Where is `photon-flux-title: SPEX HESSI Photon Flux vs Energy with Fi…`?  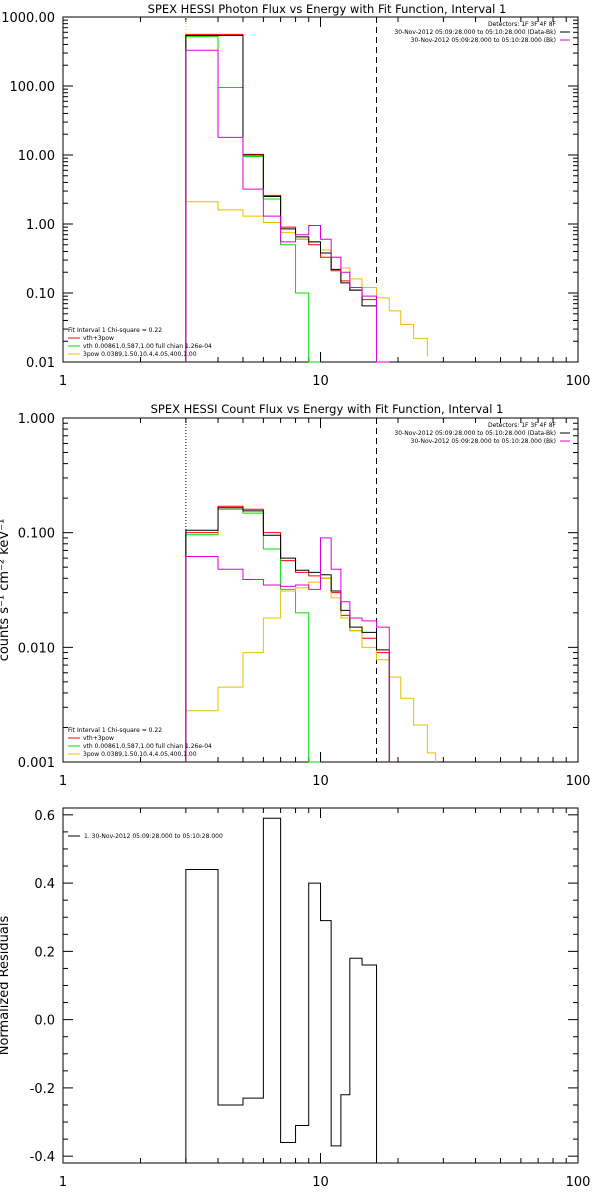 photon-flux-title: SPEX HESSI Photon Flux vs Energy with Fi… is located at coordinates (327, 9).